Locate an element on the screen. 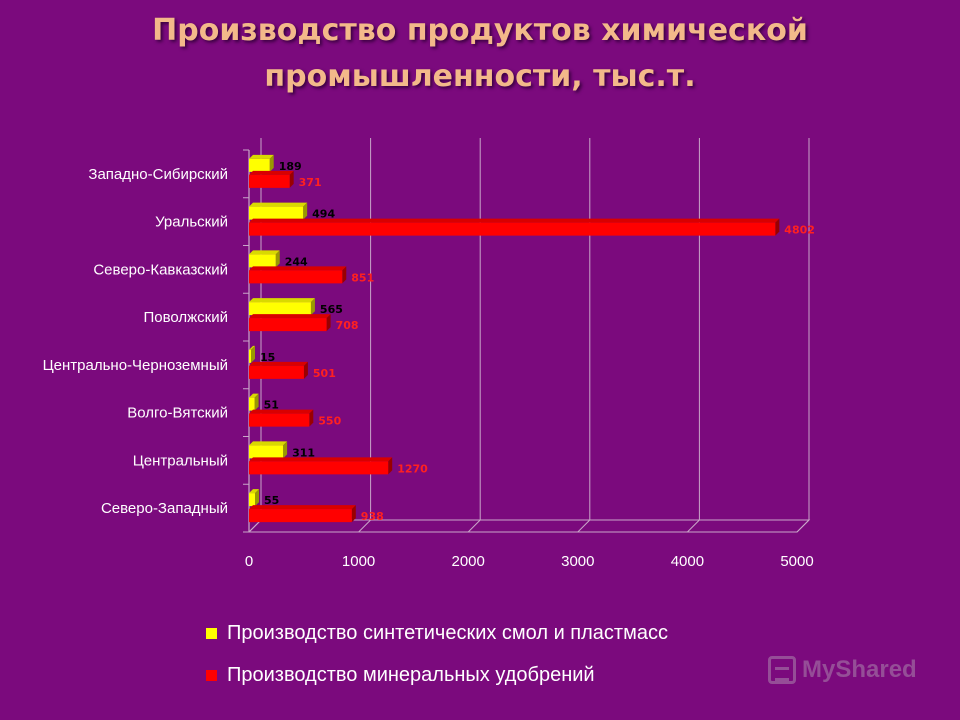 The width and height of the screenshot is (960, 720). category-label: Уральский is located at coordinates (191, 222).